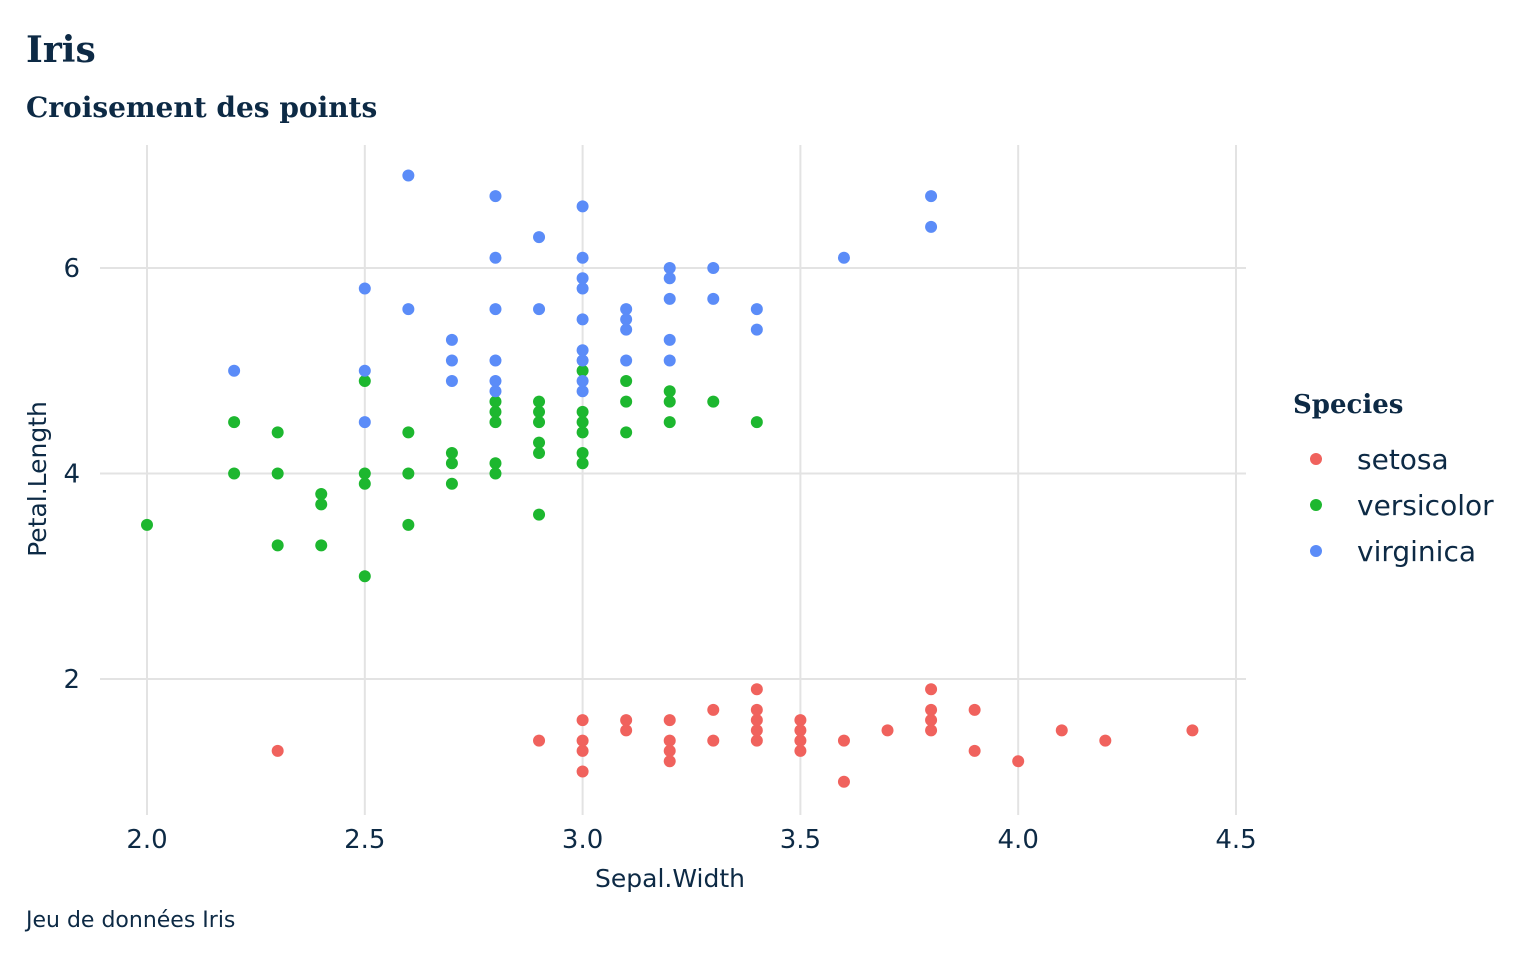 This screenshot has height=960, width=1536. Describe the element at coordinates (201, 107) in the screenshot. I see `chart-subtitle: Croisement des points` at that location.